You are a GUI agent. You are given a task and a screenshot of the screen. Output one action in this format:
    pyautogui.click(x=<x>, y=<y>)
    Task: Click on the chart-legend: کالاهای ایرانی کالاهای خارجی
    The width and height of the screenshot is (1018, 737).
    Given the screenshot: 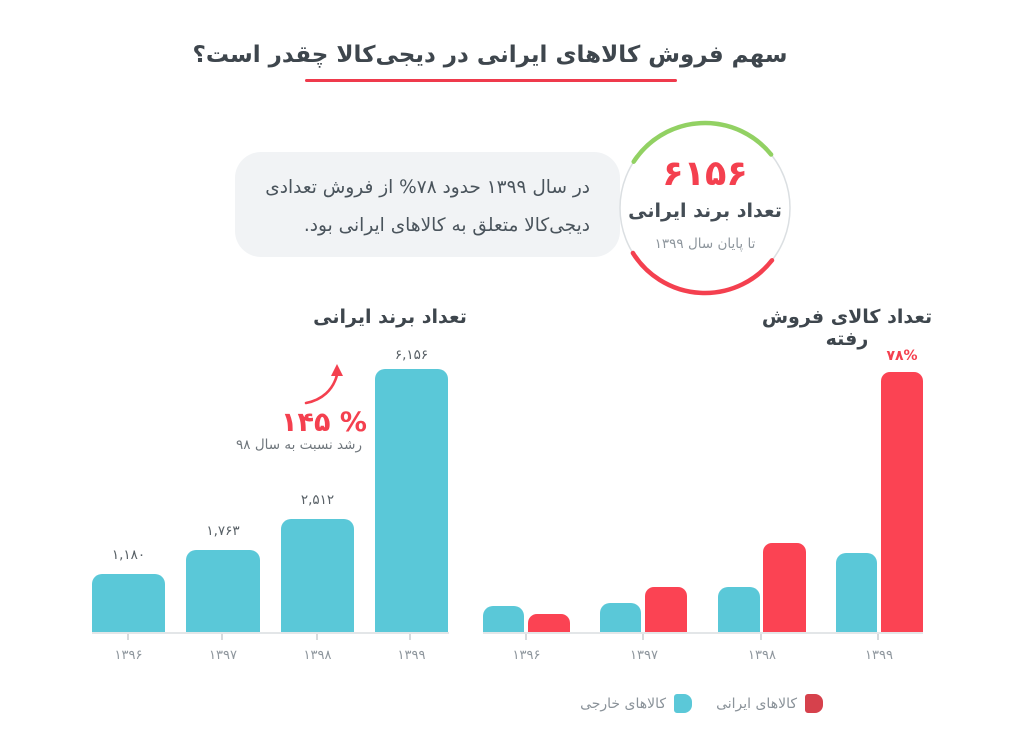 What is the action you would take?
    pyautogui.click(x=701, y=703)
    